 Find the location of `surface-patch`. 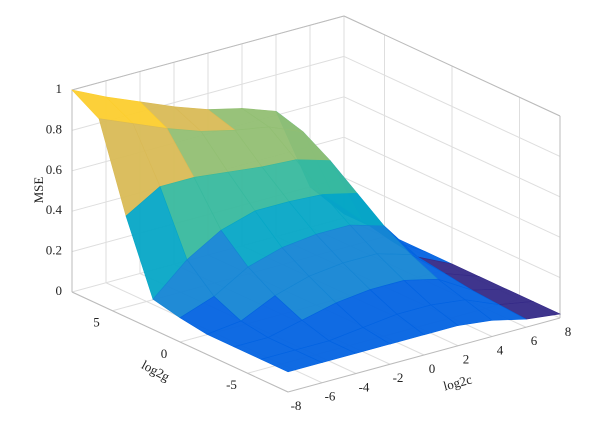

surface-patch is located at coordinates (291, 361).